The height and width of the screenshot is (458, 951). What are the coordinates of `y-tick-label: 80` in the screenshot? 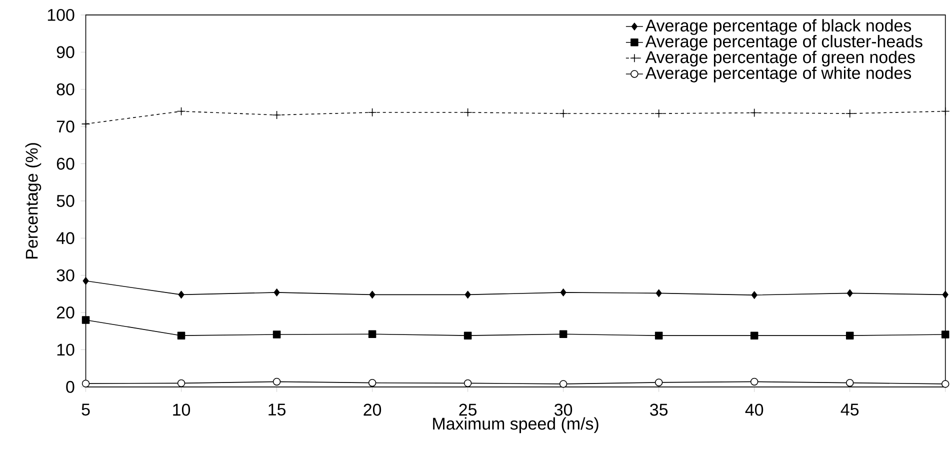 It's located at (65, 89).